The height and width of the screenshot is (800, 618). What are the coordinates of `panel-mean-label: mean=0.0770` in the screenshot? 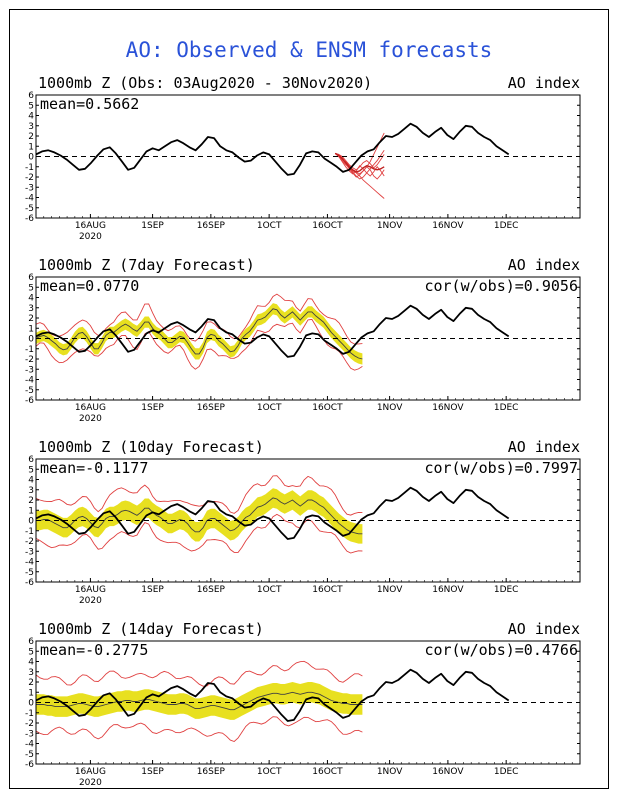 It's located at (89, 286).